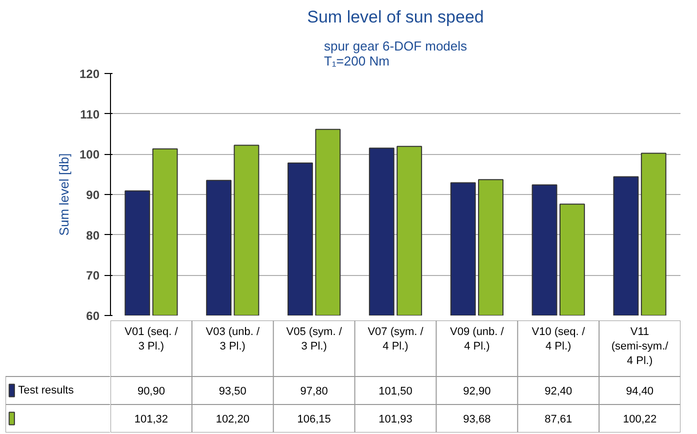 Image resolution: width=697 pixels, height=434 pixels. I want to click on data-label: 92,90, so click(477, 392).